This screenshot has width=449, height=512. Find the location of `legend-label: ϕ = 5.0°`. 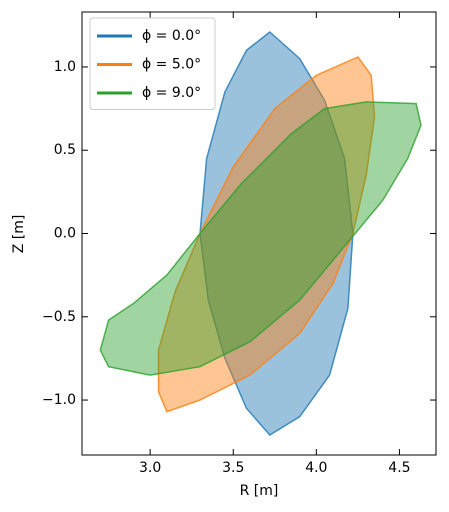

legend-label: ϕ = 5.0° is located at coordinates (171, 65).